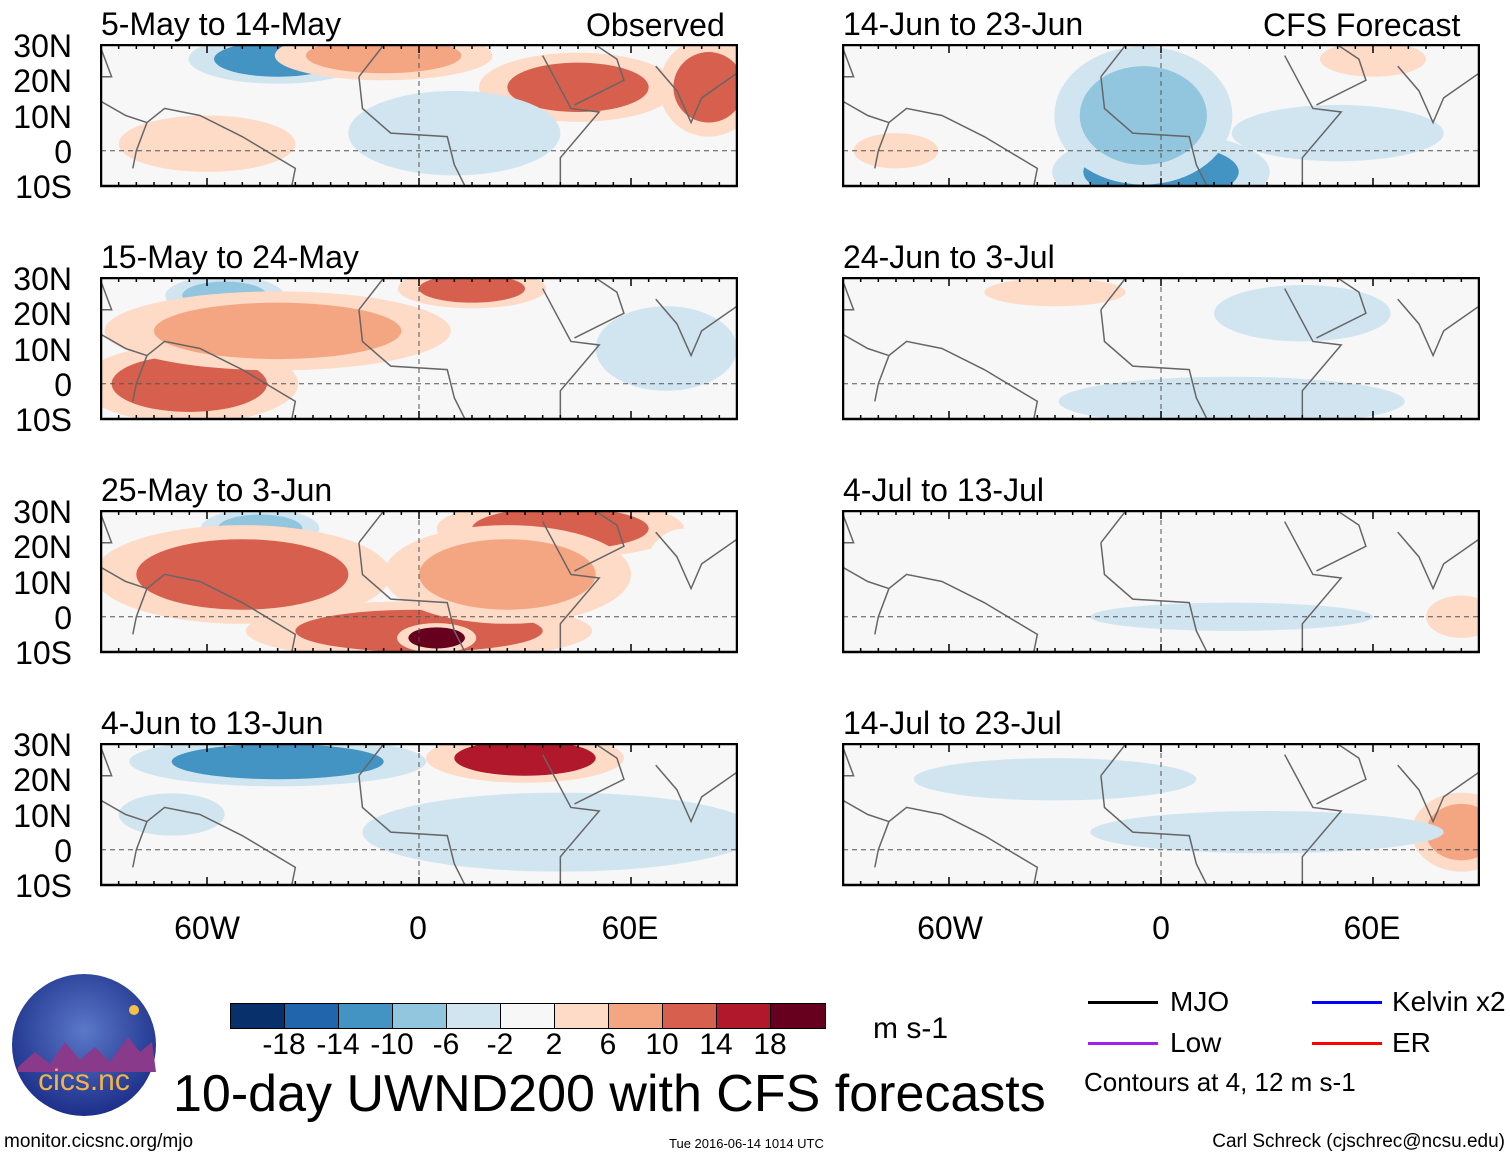  Describe the element at coordinates (1449, 1001) in the screenshot. I see `legend-kelvin-label: Kelvin x2` at that location.